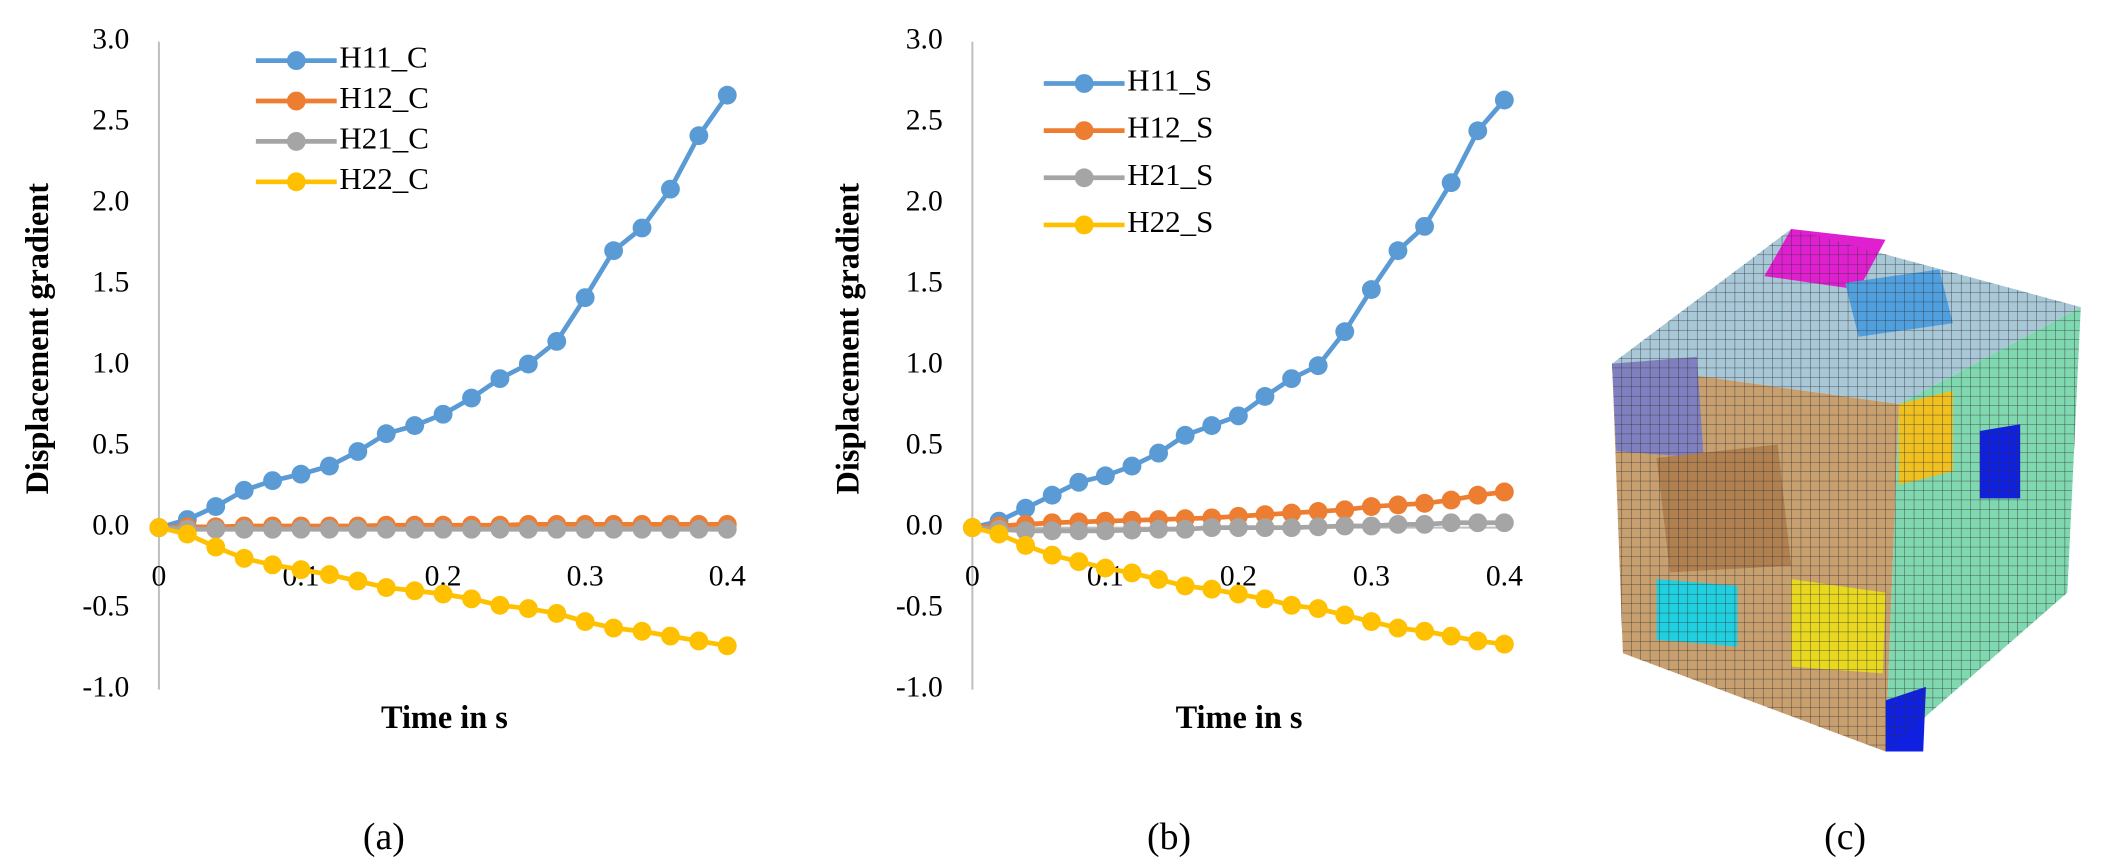 This screenshot has width=2101, height=866. What do you see at coordinates (383, 57) in the screenshot?
I see `legend-label: H11_C` at bounding box center [383, 57].